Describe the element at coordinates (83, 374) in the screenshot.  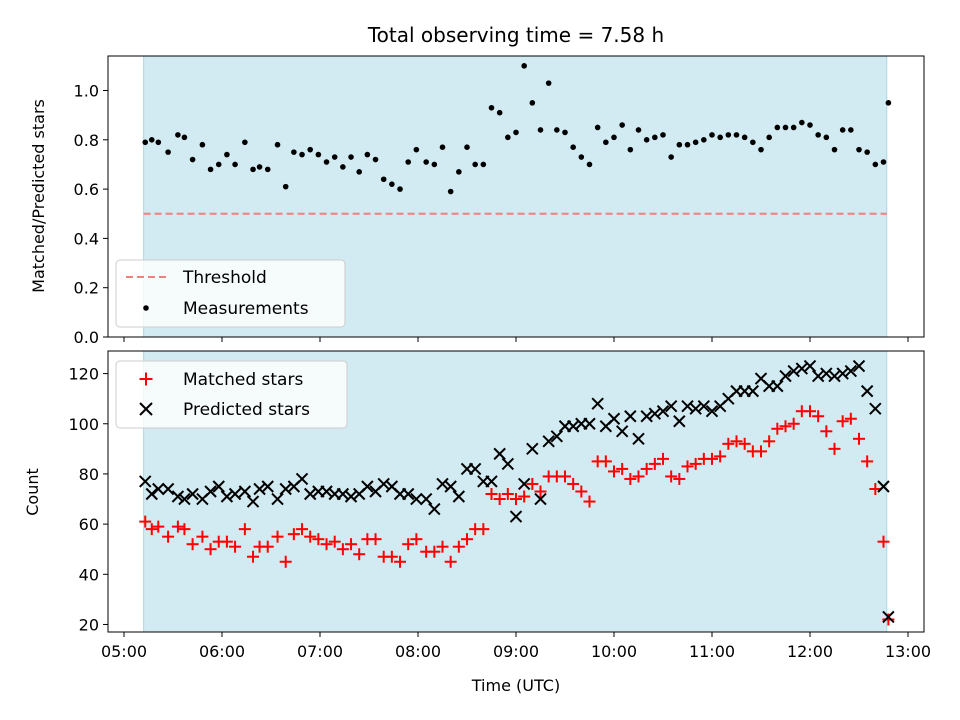
I see `y-tick-label: 120` at that location.